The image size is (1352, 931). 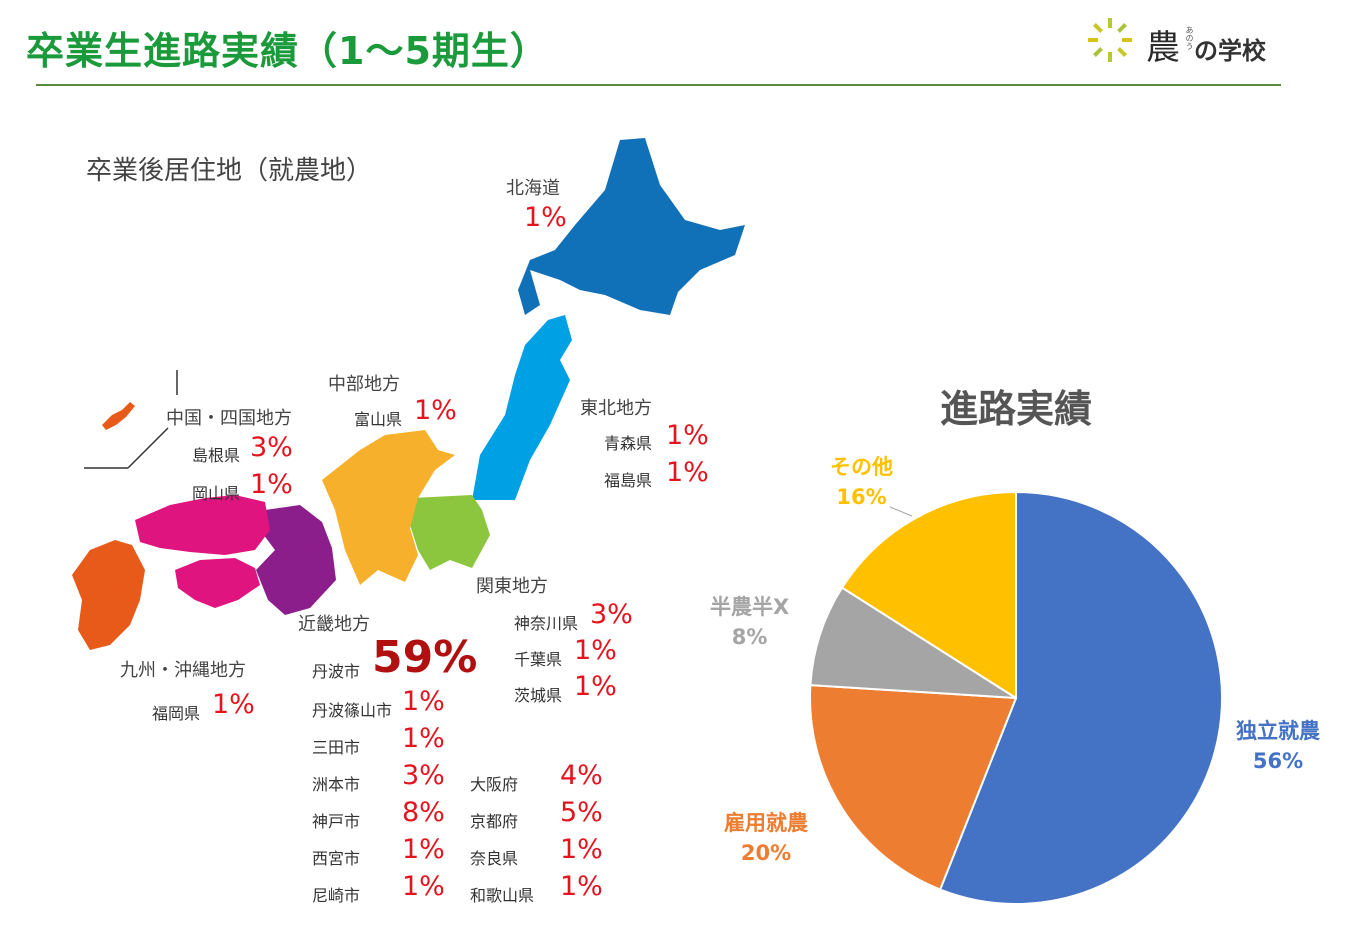 I want to click on title-divider, so click(x=658, y=85).